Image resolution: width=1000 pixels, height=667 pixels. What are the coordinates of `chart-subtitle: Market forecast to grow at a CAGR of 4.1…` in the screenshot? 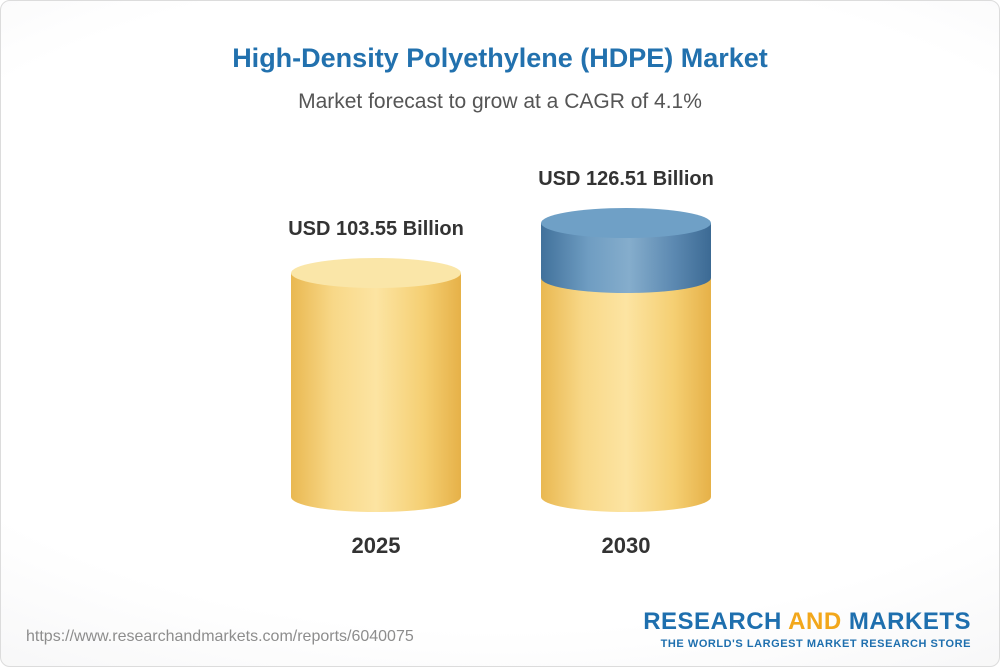 It's located at (500, 101).